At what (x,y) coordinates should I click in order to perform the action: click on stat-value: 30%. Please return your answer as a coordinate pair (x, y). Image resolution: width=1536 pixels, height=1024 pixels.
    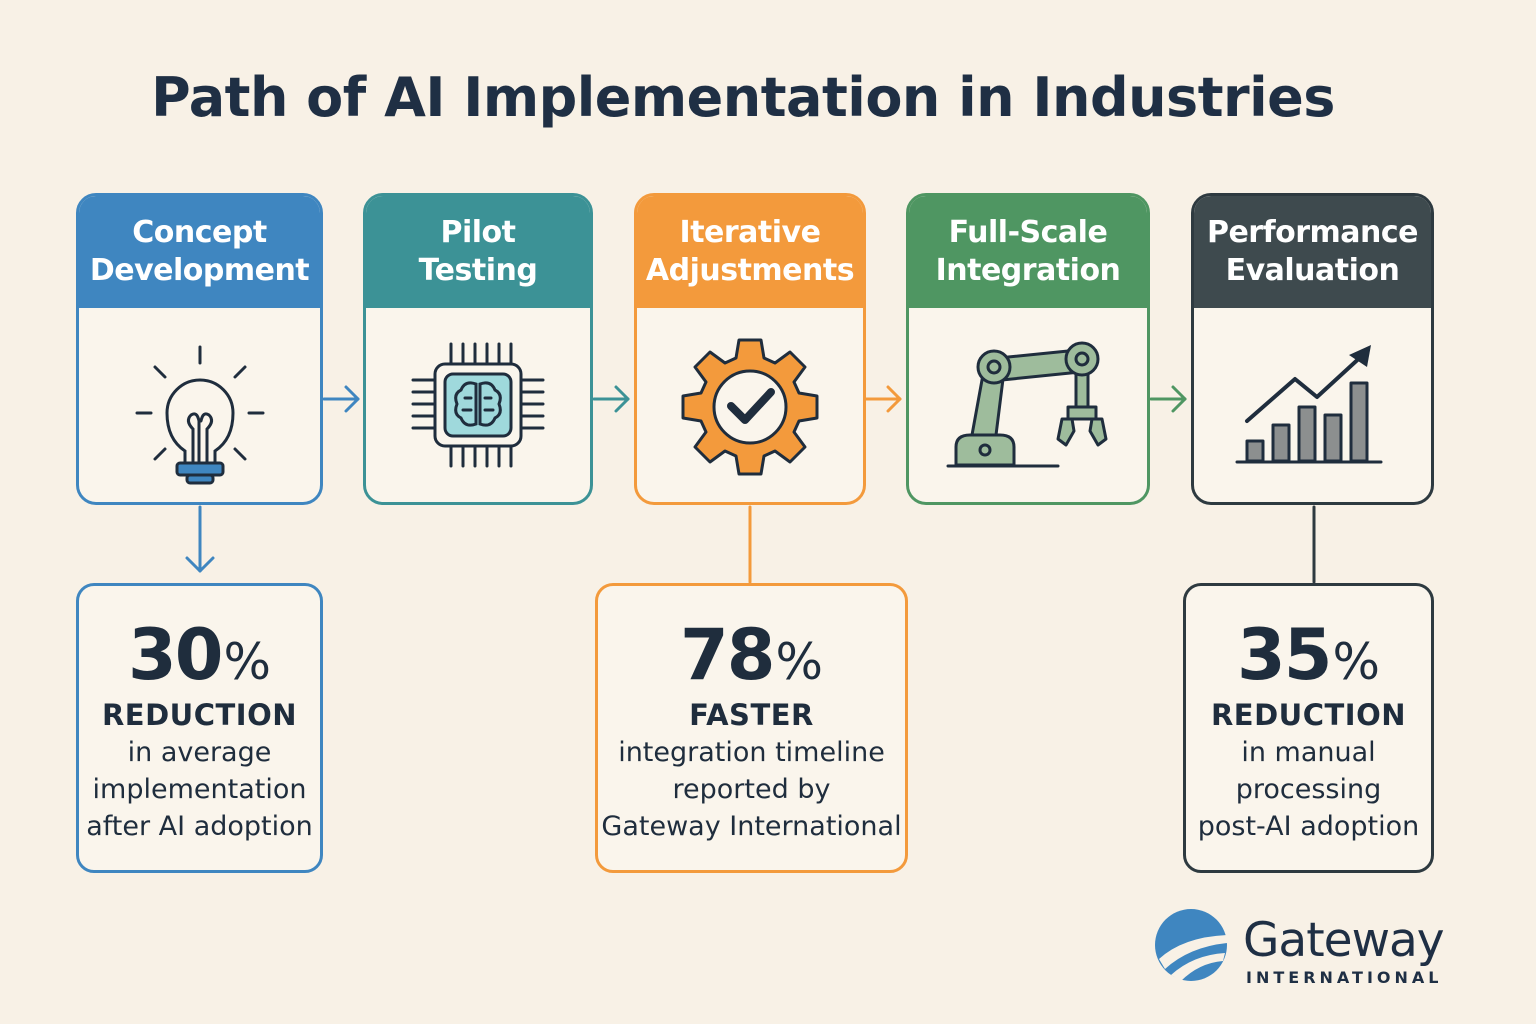
    Looking at the image, I should click on (199, 655).